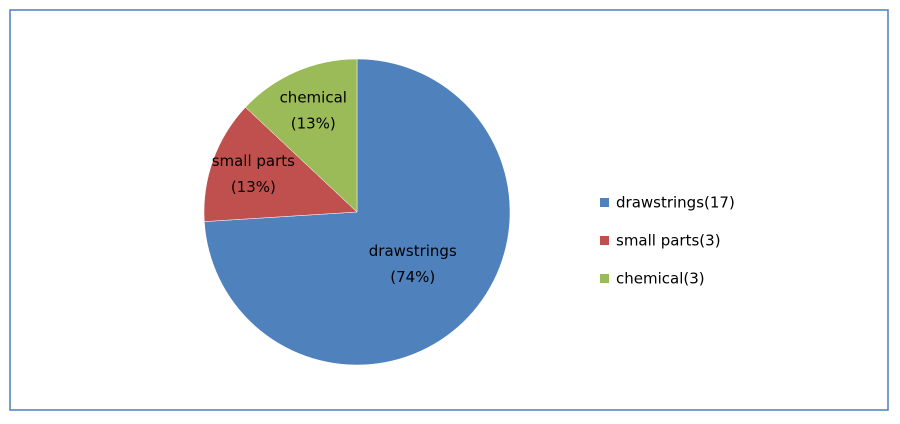 The height and width of the screenshot is (424, 900). I want to click on legend-label: small parts(3), so click(668, 241).